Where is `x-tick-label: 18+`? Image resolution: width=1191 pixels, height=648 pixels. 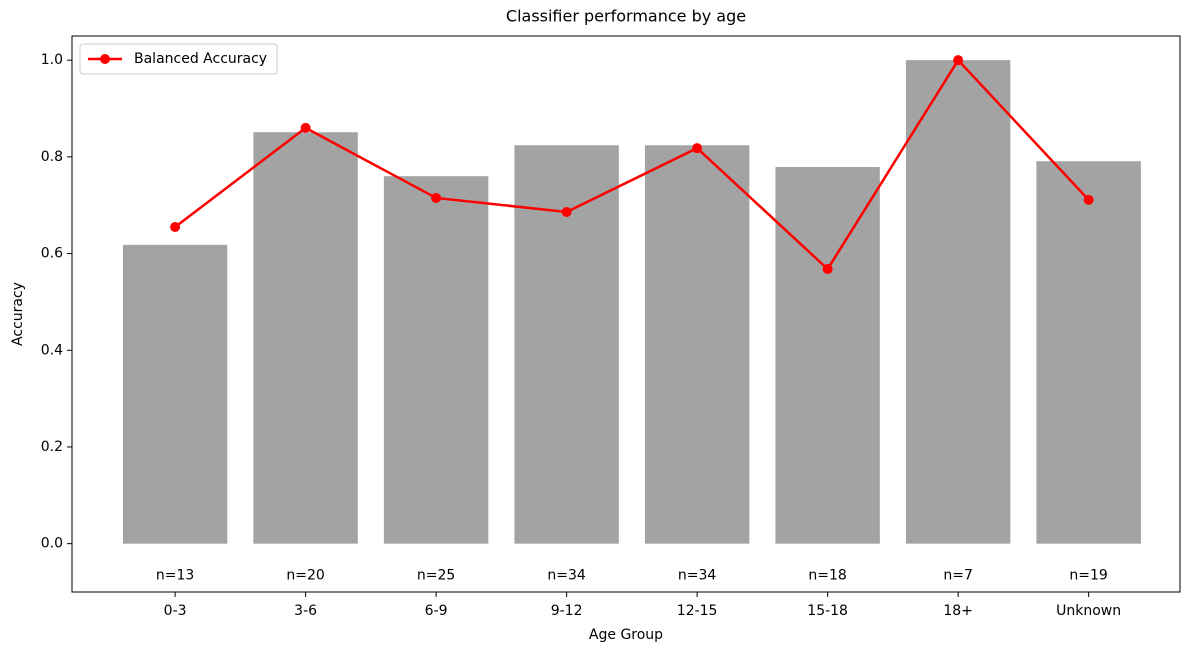 x-tick-label: 18+ is located at coordinates (958, 611).